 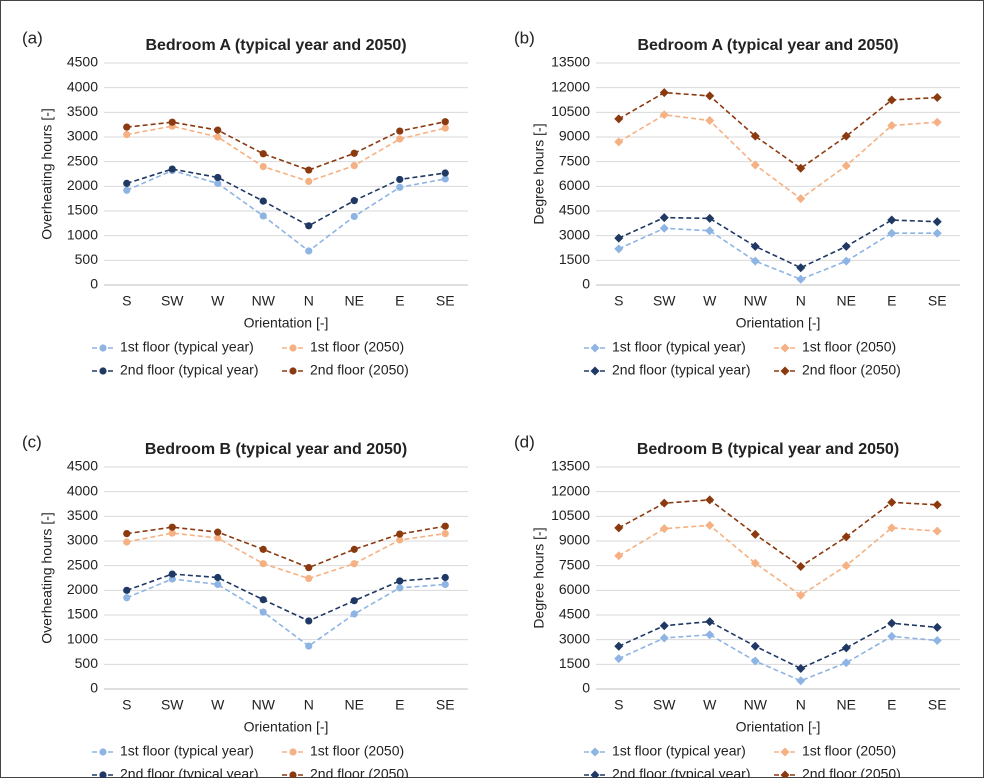 I want to click on y-tick-label: 1000, so click(x=82, y=638).